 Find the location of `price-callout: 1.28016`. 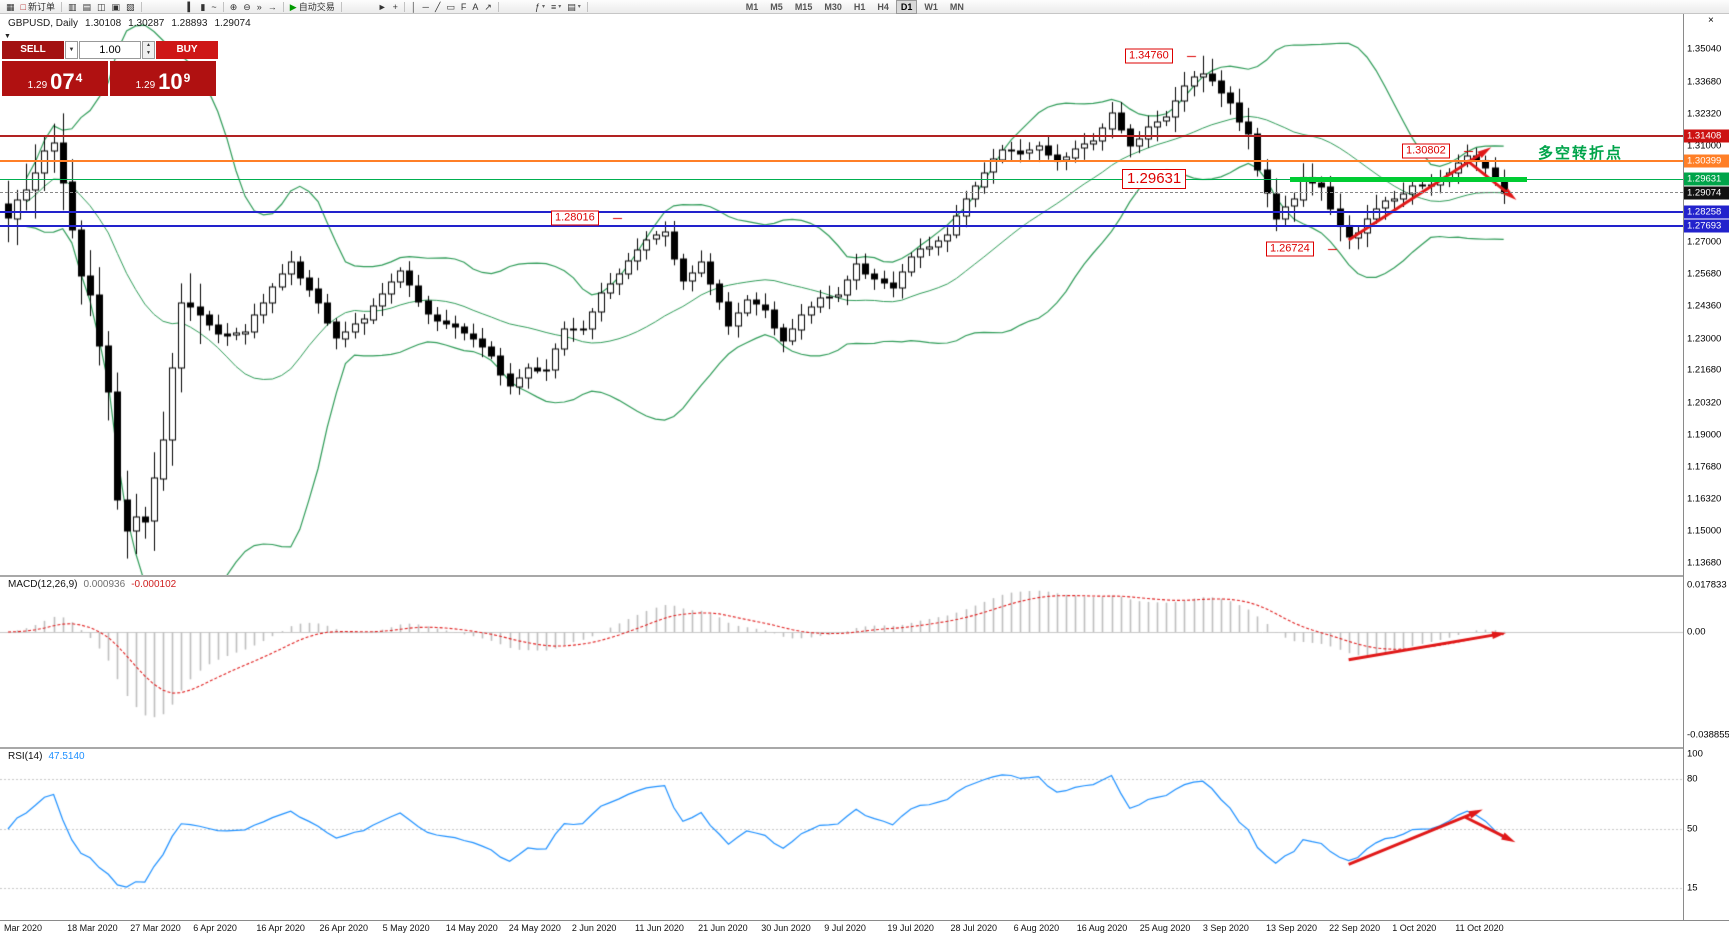

price-callout: 1.28016 is located at coordinates (575, 218).